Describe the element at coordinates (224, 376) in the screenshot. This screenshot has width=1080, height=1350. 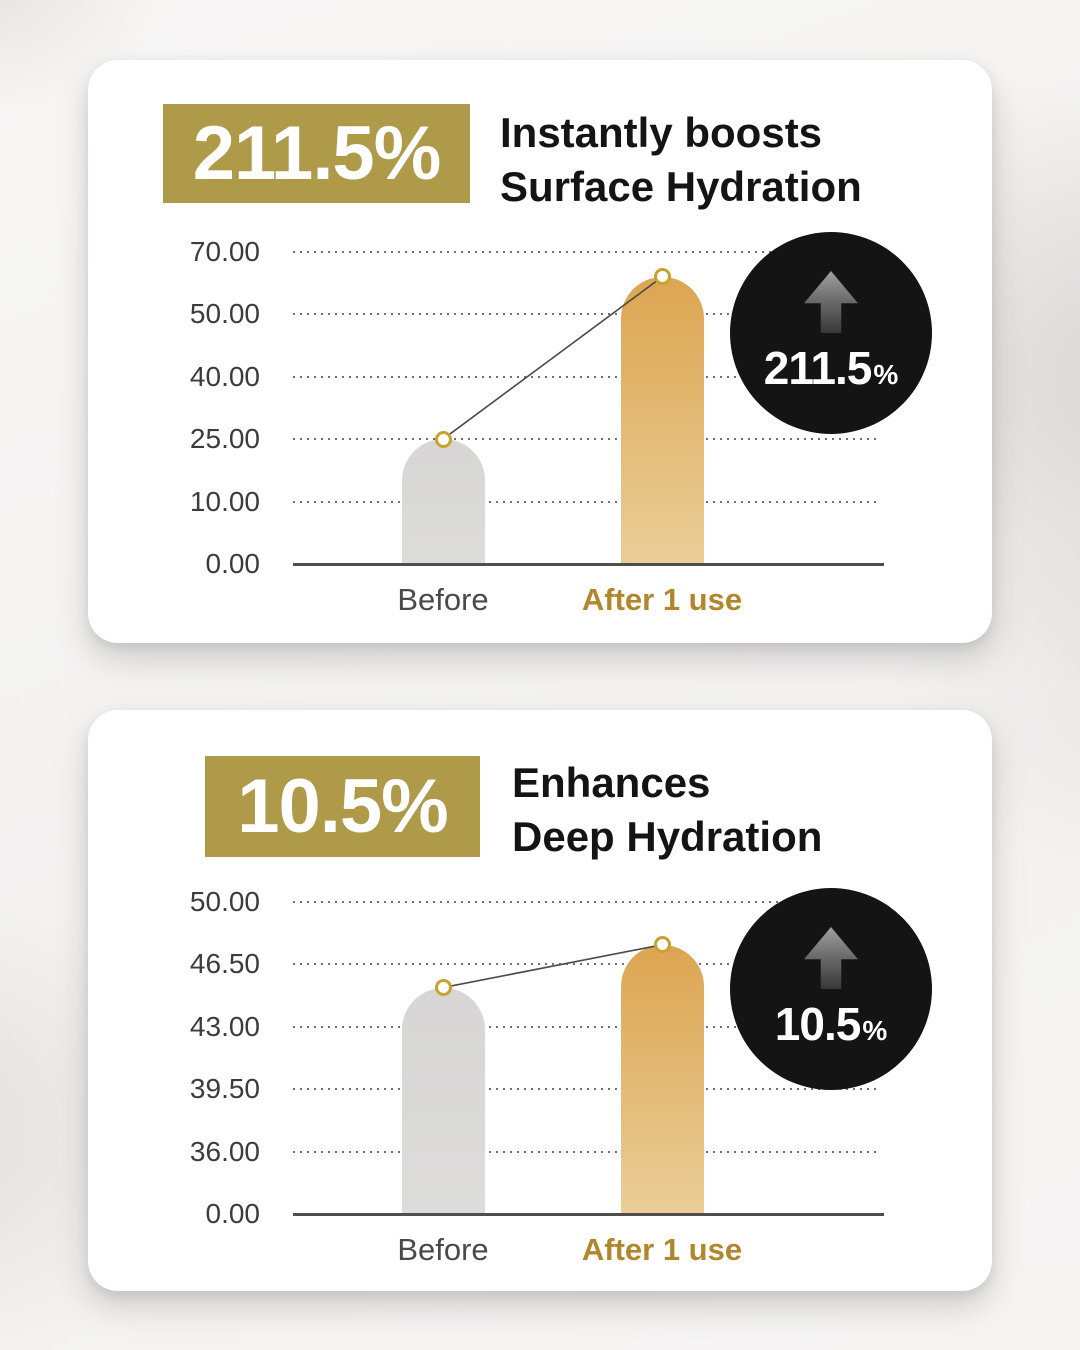
I see `y-axis-tick-label: 40.00` at that location.